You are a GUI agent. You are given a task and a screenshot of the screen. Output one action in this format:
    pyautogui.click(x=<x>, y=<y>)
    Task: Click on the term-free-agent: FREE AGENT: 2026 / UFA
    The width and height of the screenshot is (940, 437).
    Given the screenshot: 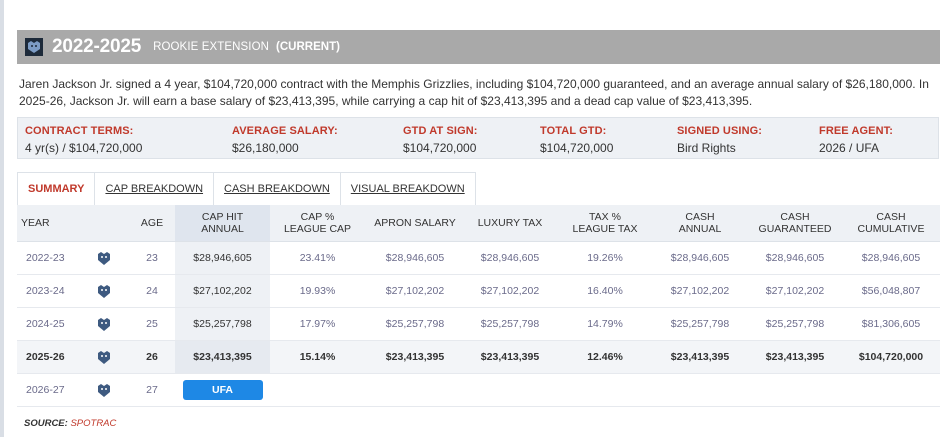 What is the action you would take?
    pyautogui.click(x=856, y=140)
    